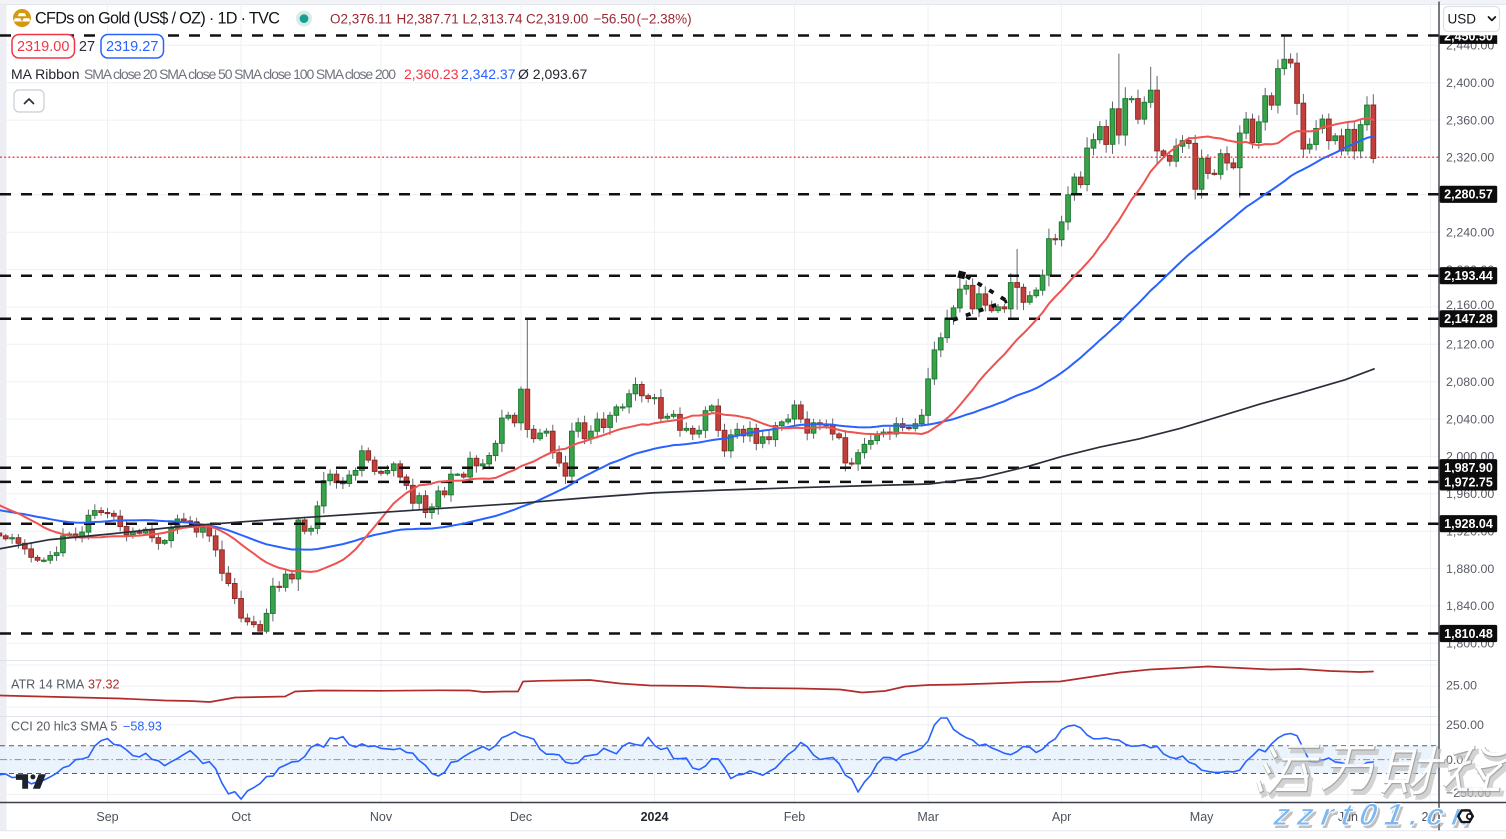  Describe the element at coordinates (521, 817) in the screenshot. I see `svg-text: Dec` at that location.